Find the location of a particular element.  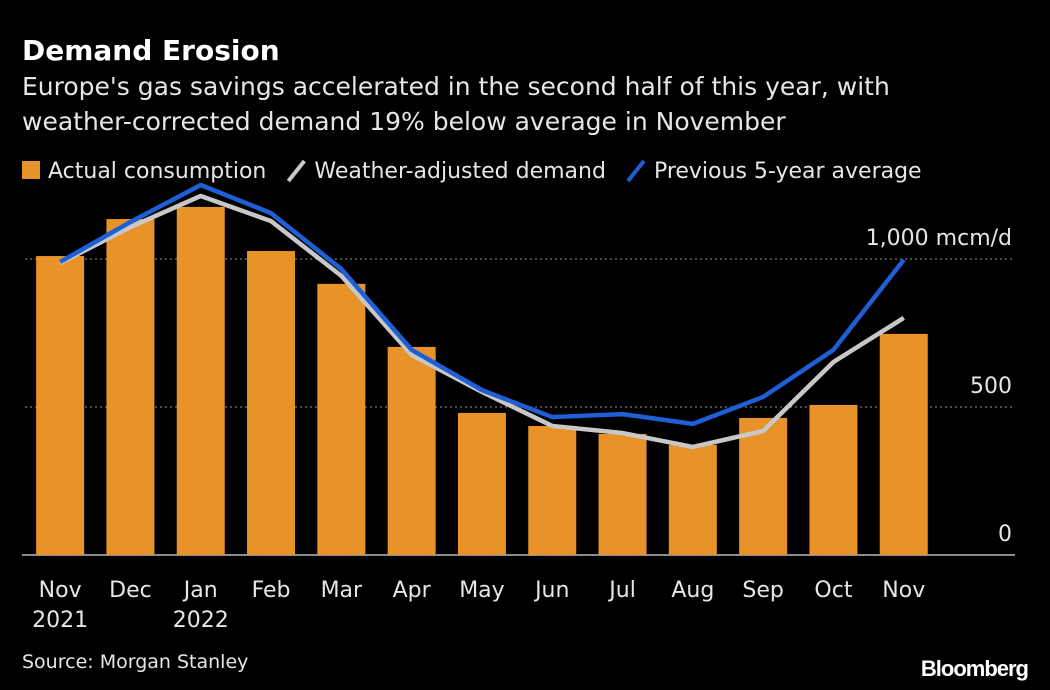

legend-label: Previous 5-year average is located at coordinates (788, 171).